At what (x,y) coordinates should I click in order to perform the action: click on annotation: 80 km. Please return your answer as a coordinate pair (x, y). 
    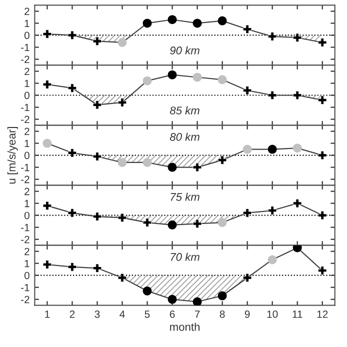
    Looking at the image, I should click on (185, 136).